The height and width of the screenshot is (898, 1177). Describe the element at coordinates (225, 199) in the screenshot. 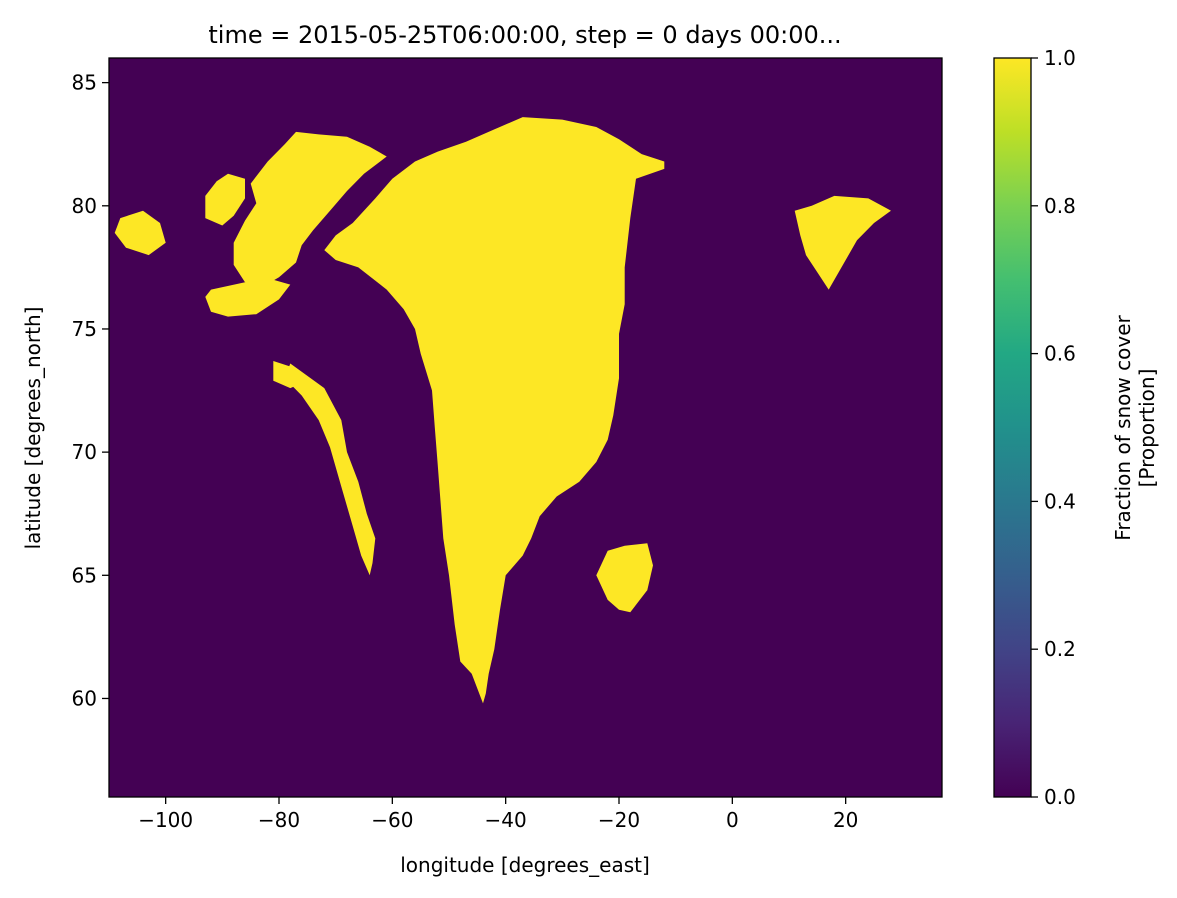

I see `region-axel-heiberg-island` at that location.